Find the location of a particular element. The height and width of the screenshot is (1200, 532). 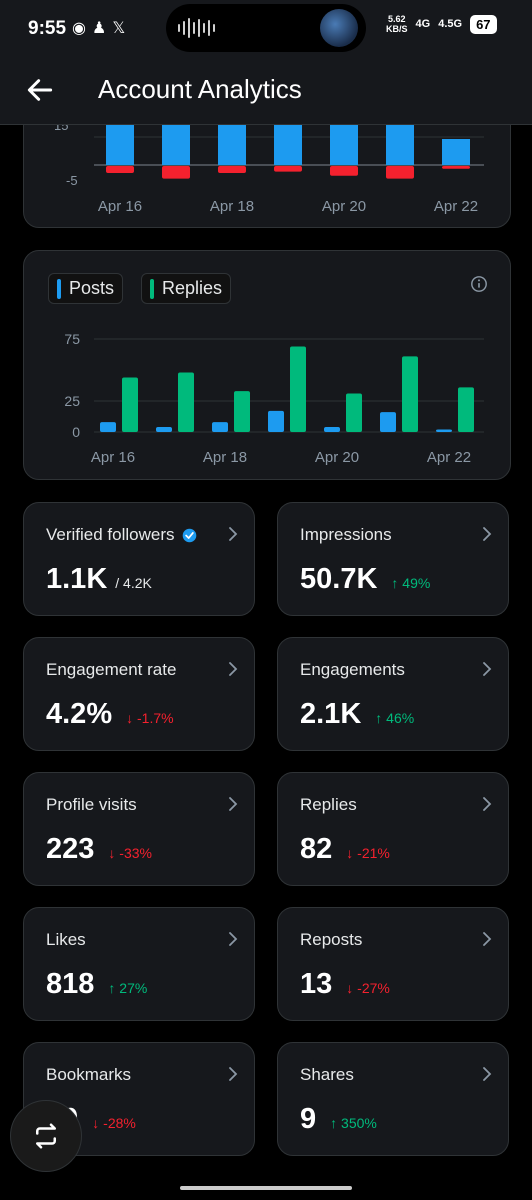

gesture-nav-handle is located at coordinates (266, 1188).